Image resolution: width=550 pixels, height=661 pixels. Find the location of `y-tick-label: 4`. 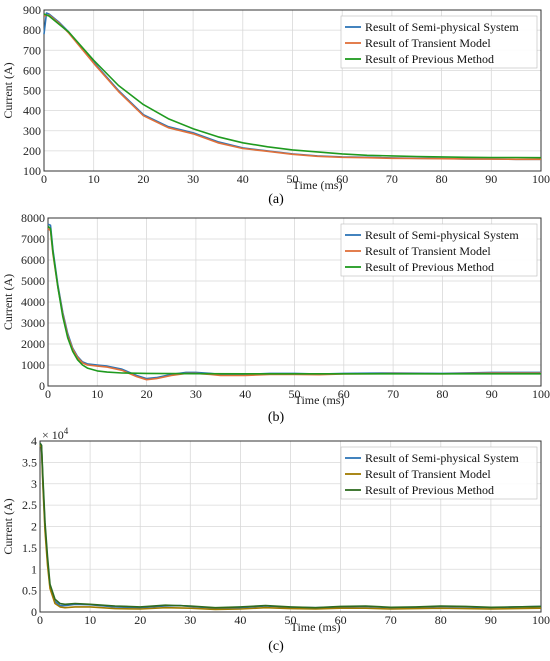

y-tick-label: 4 is located at coordinates (34, 441).